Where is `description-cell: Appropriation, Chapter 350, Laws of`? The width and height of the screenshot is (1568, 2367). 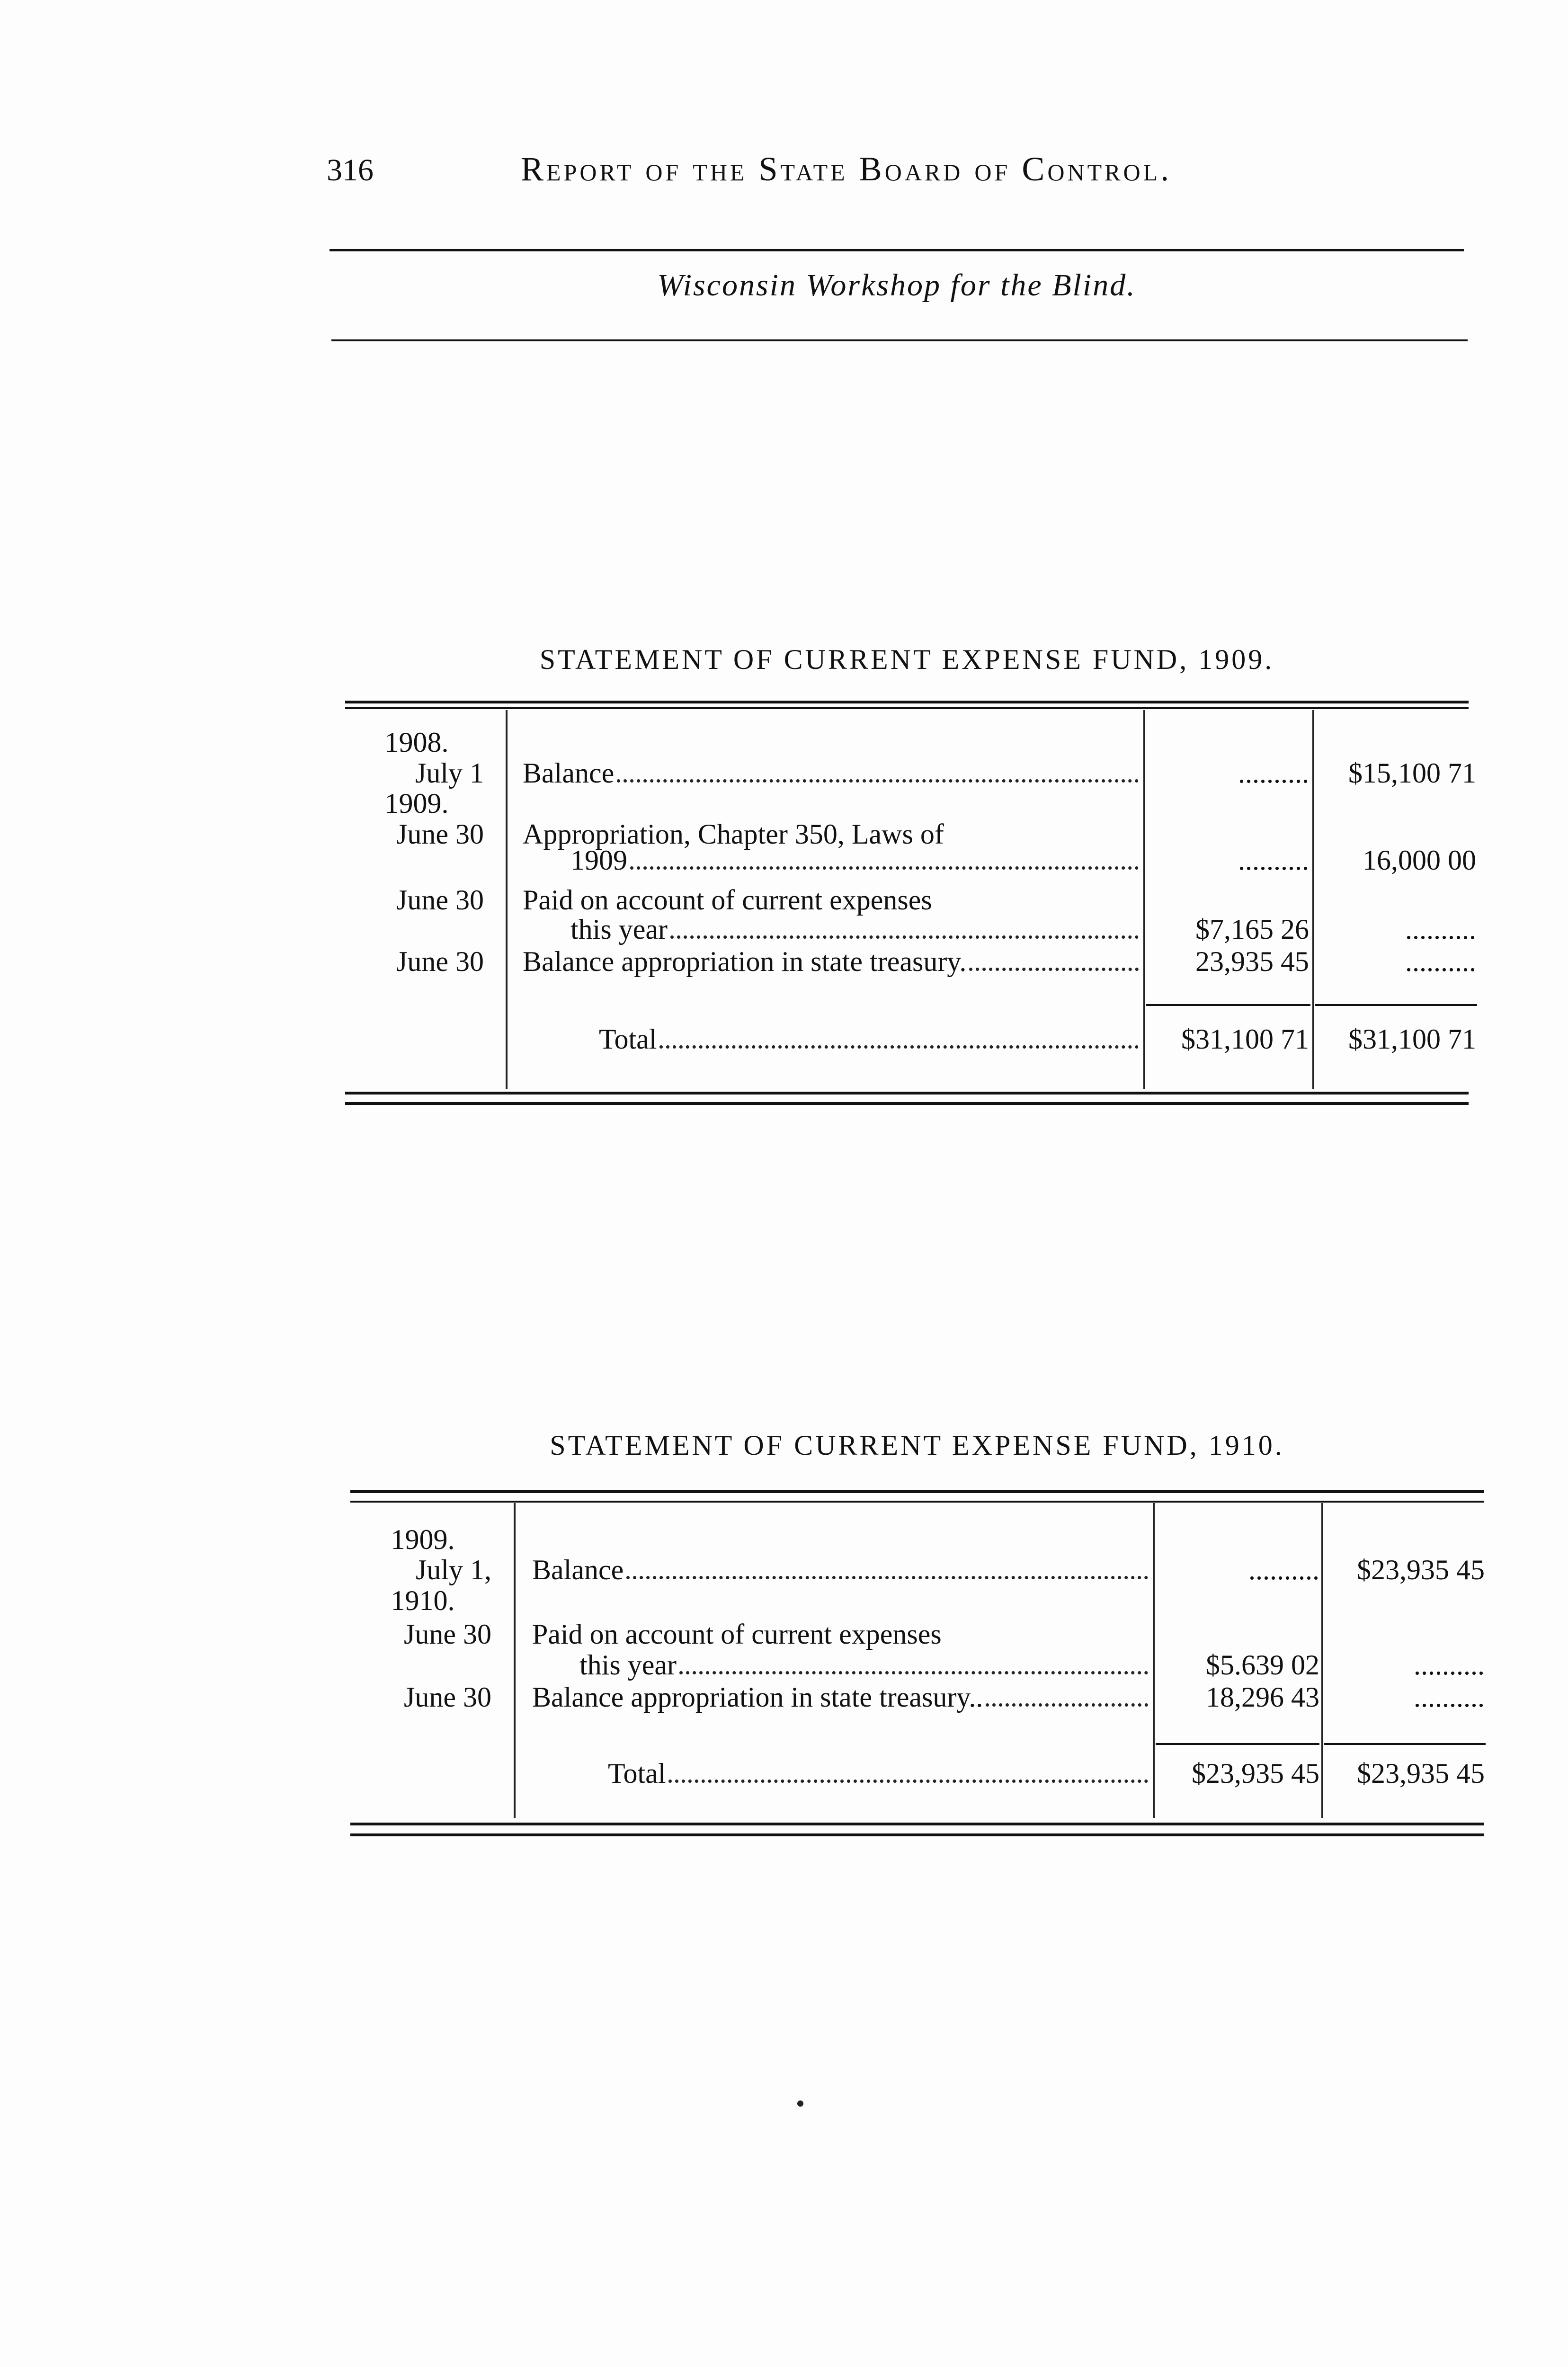 description-cell: Appropriation, Chapter 350, Laws of is located at coordinates (831, 834).